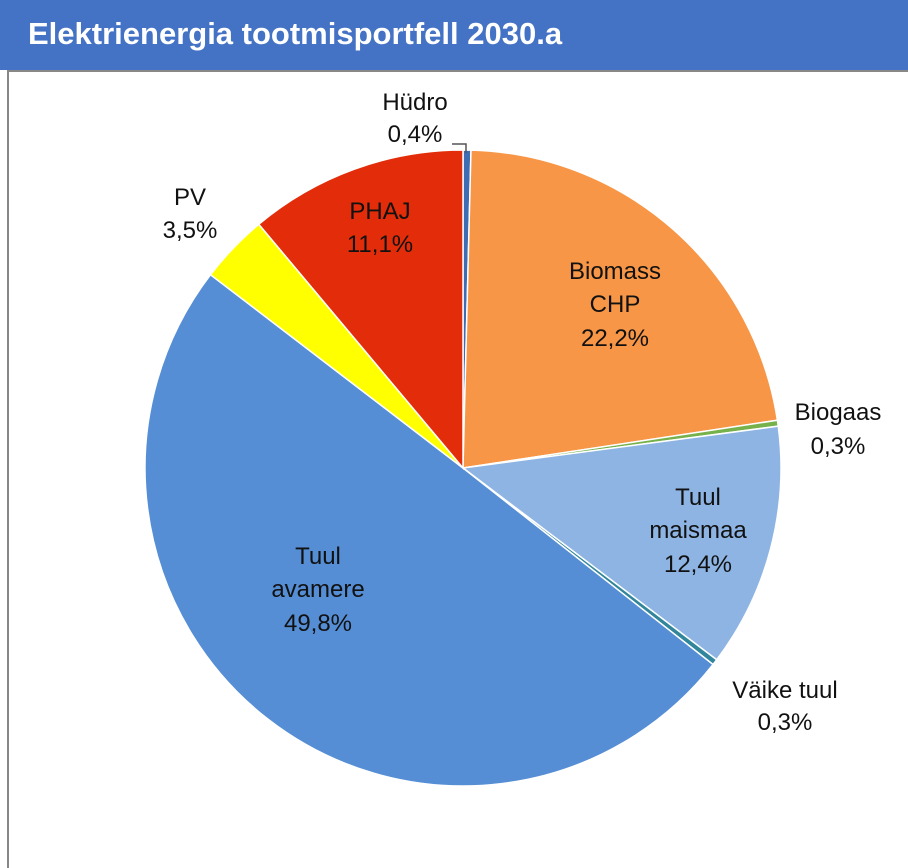 The image size is (908, 868). I want to click on slice-label: Biogaas, so click(838, 412).